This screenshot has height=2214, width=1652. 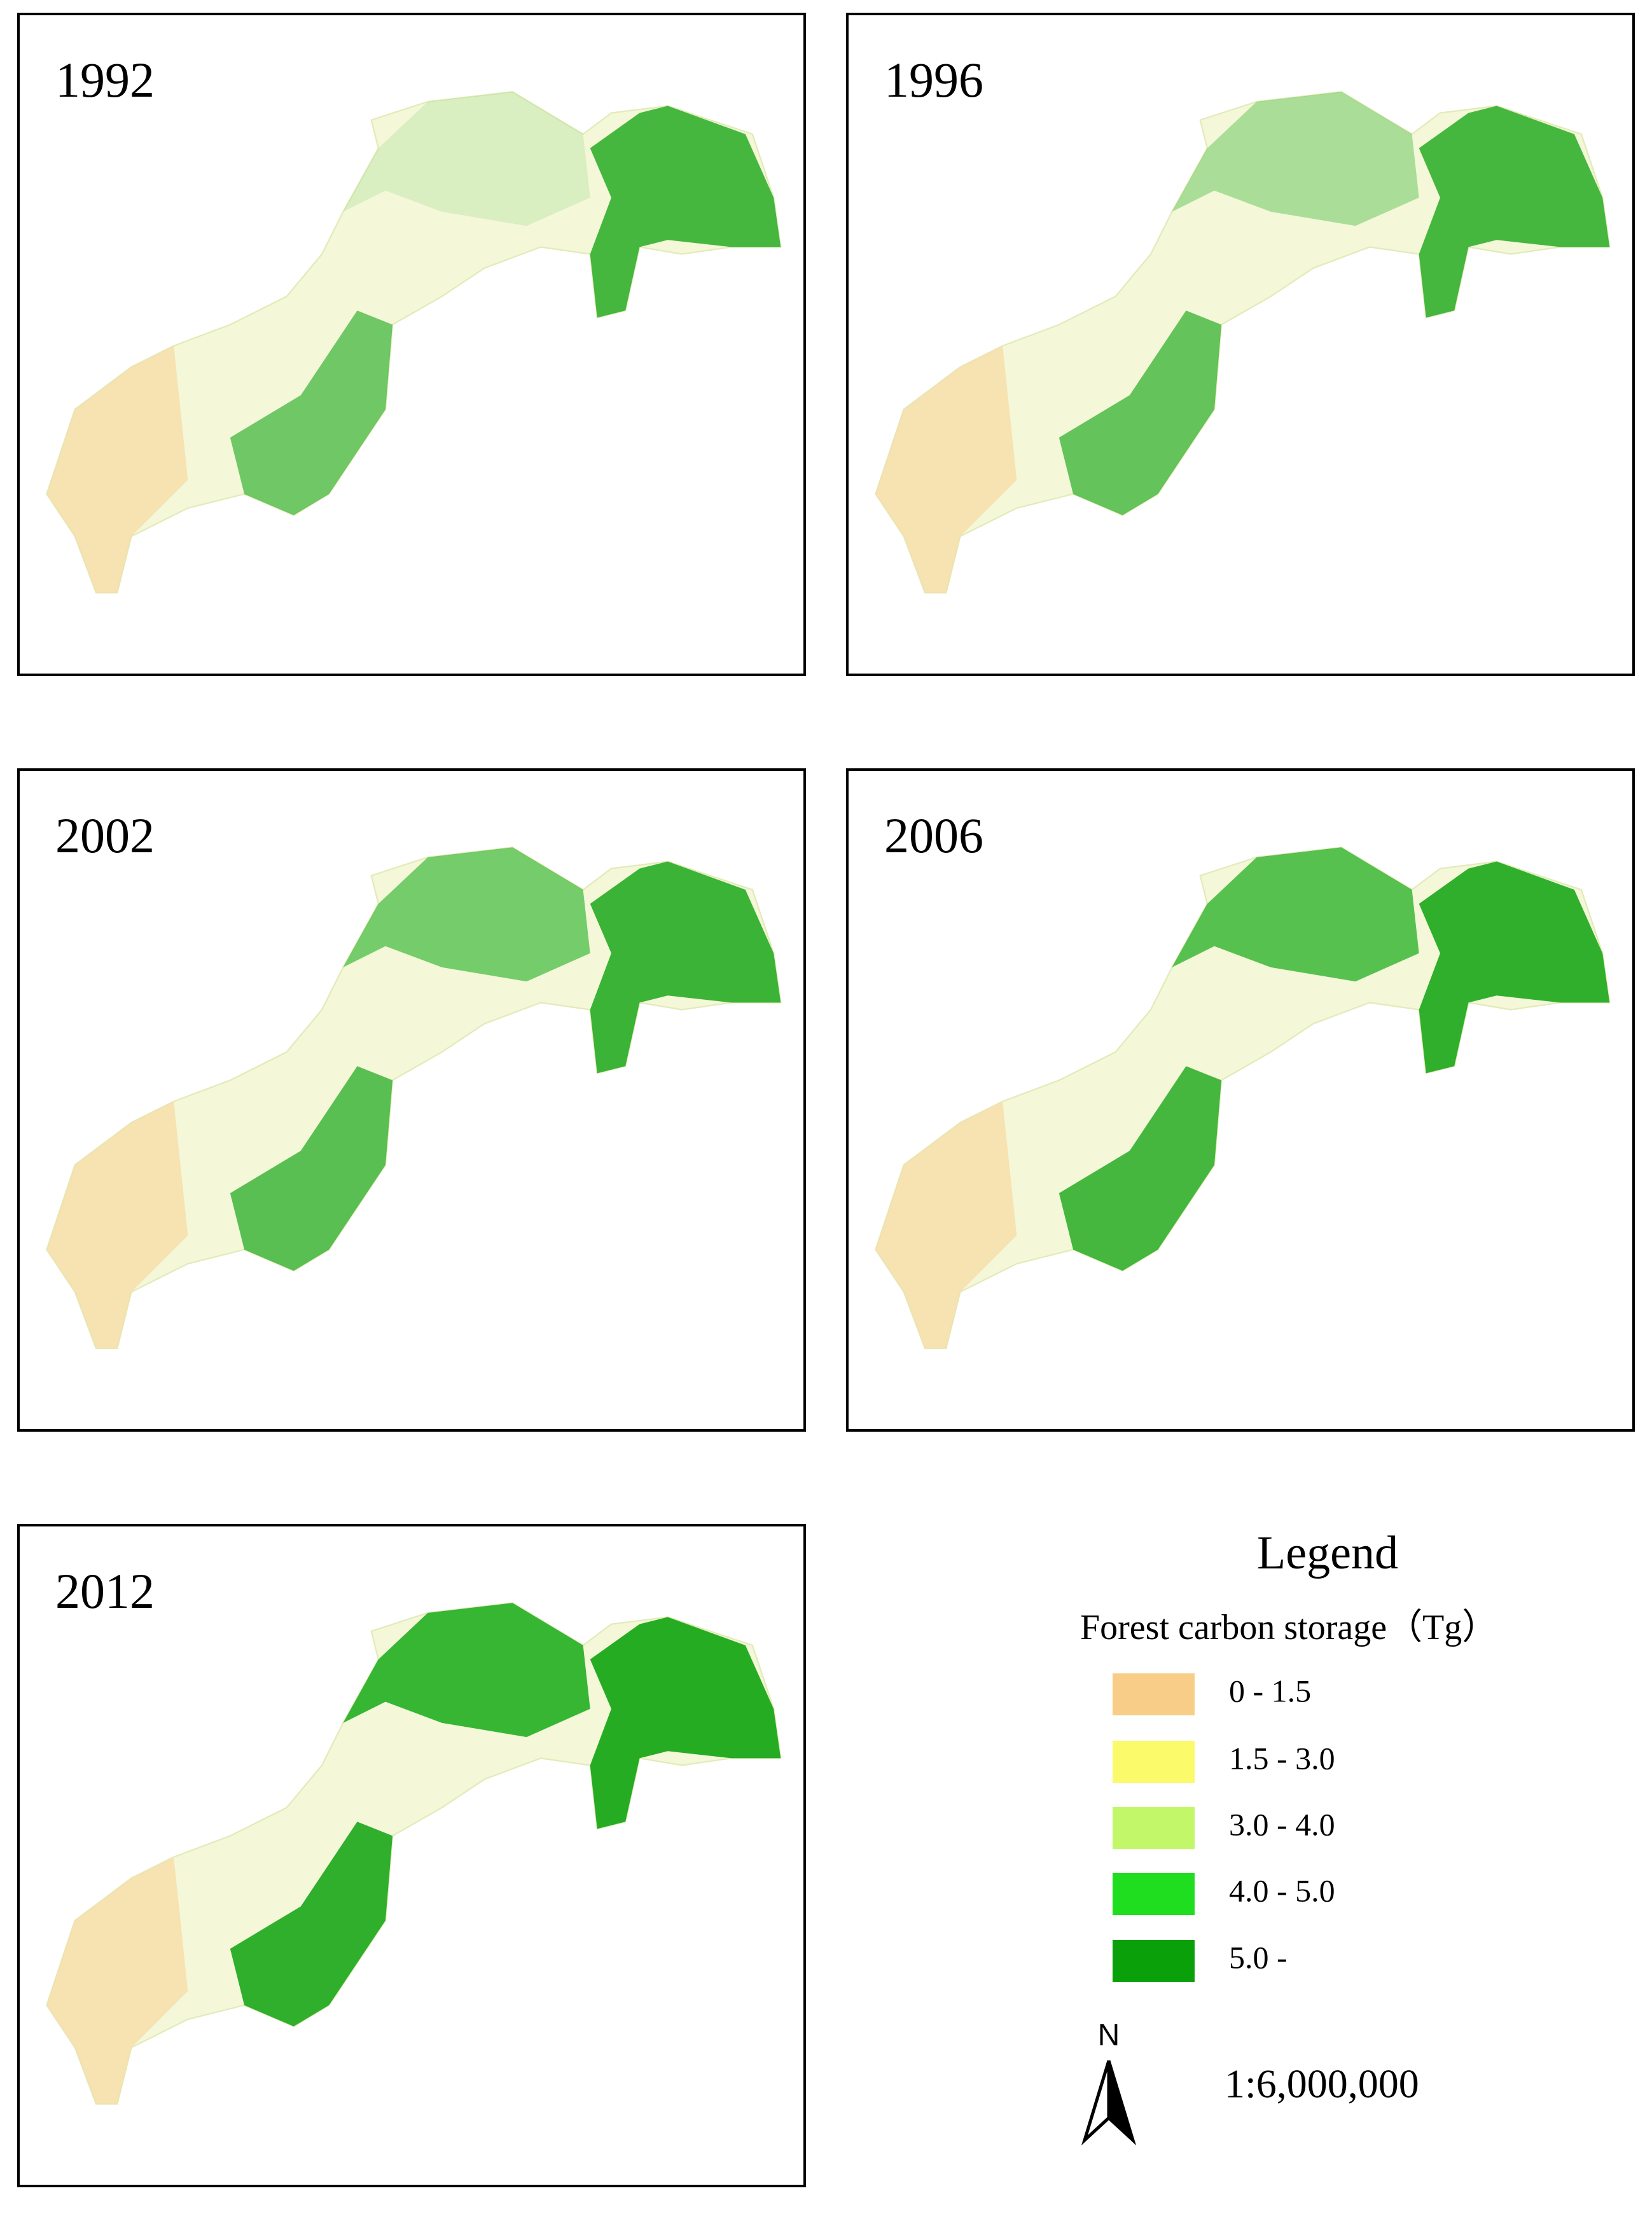 I want to click on legend-label: 0 - 1.5, so click(x=1270, y=1690).